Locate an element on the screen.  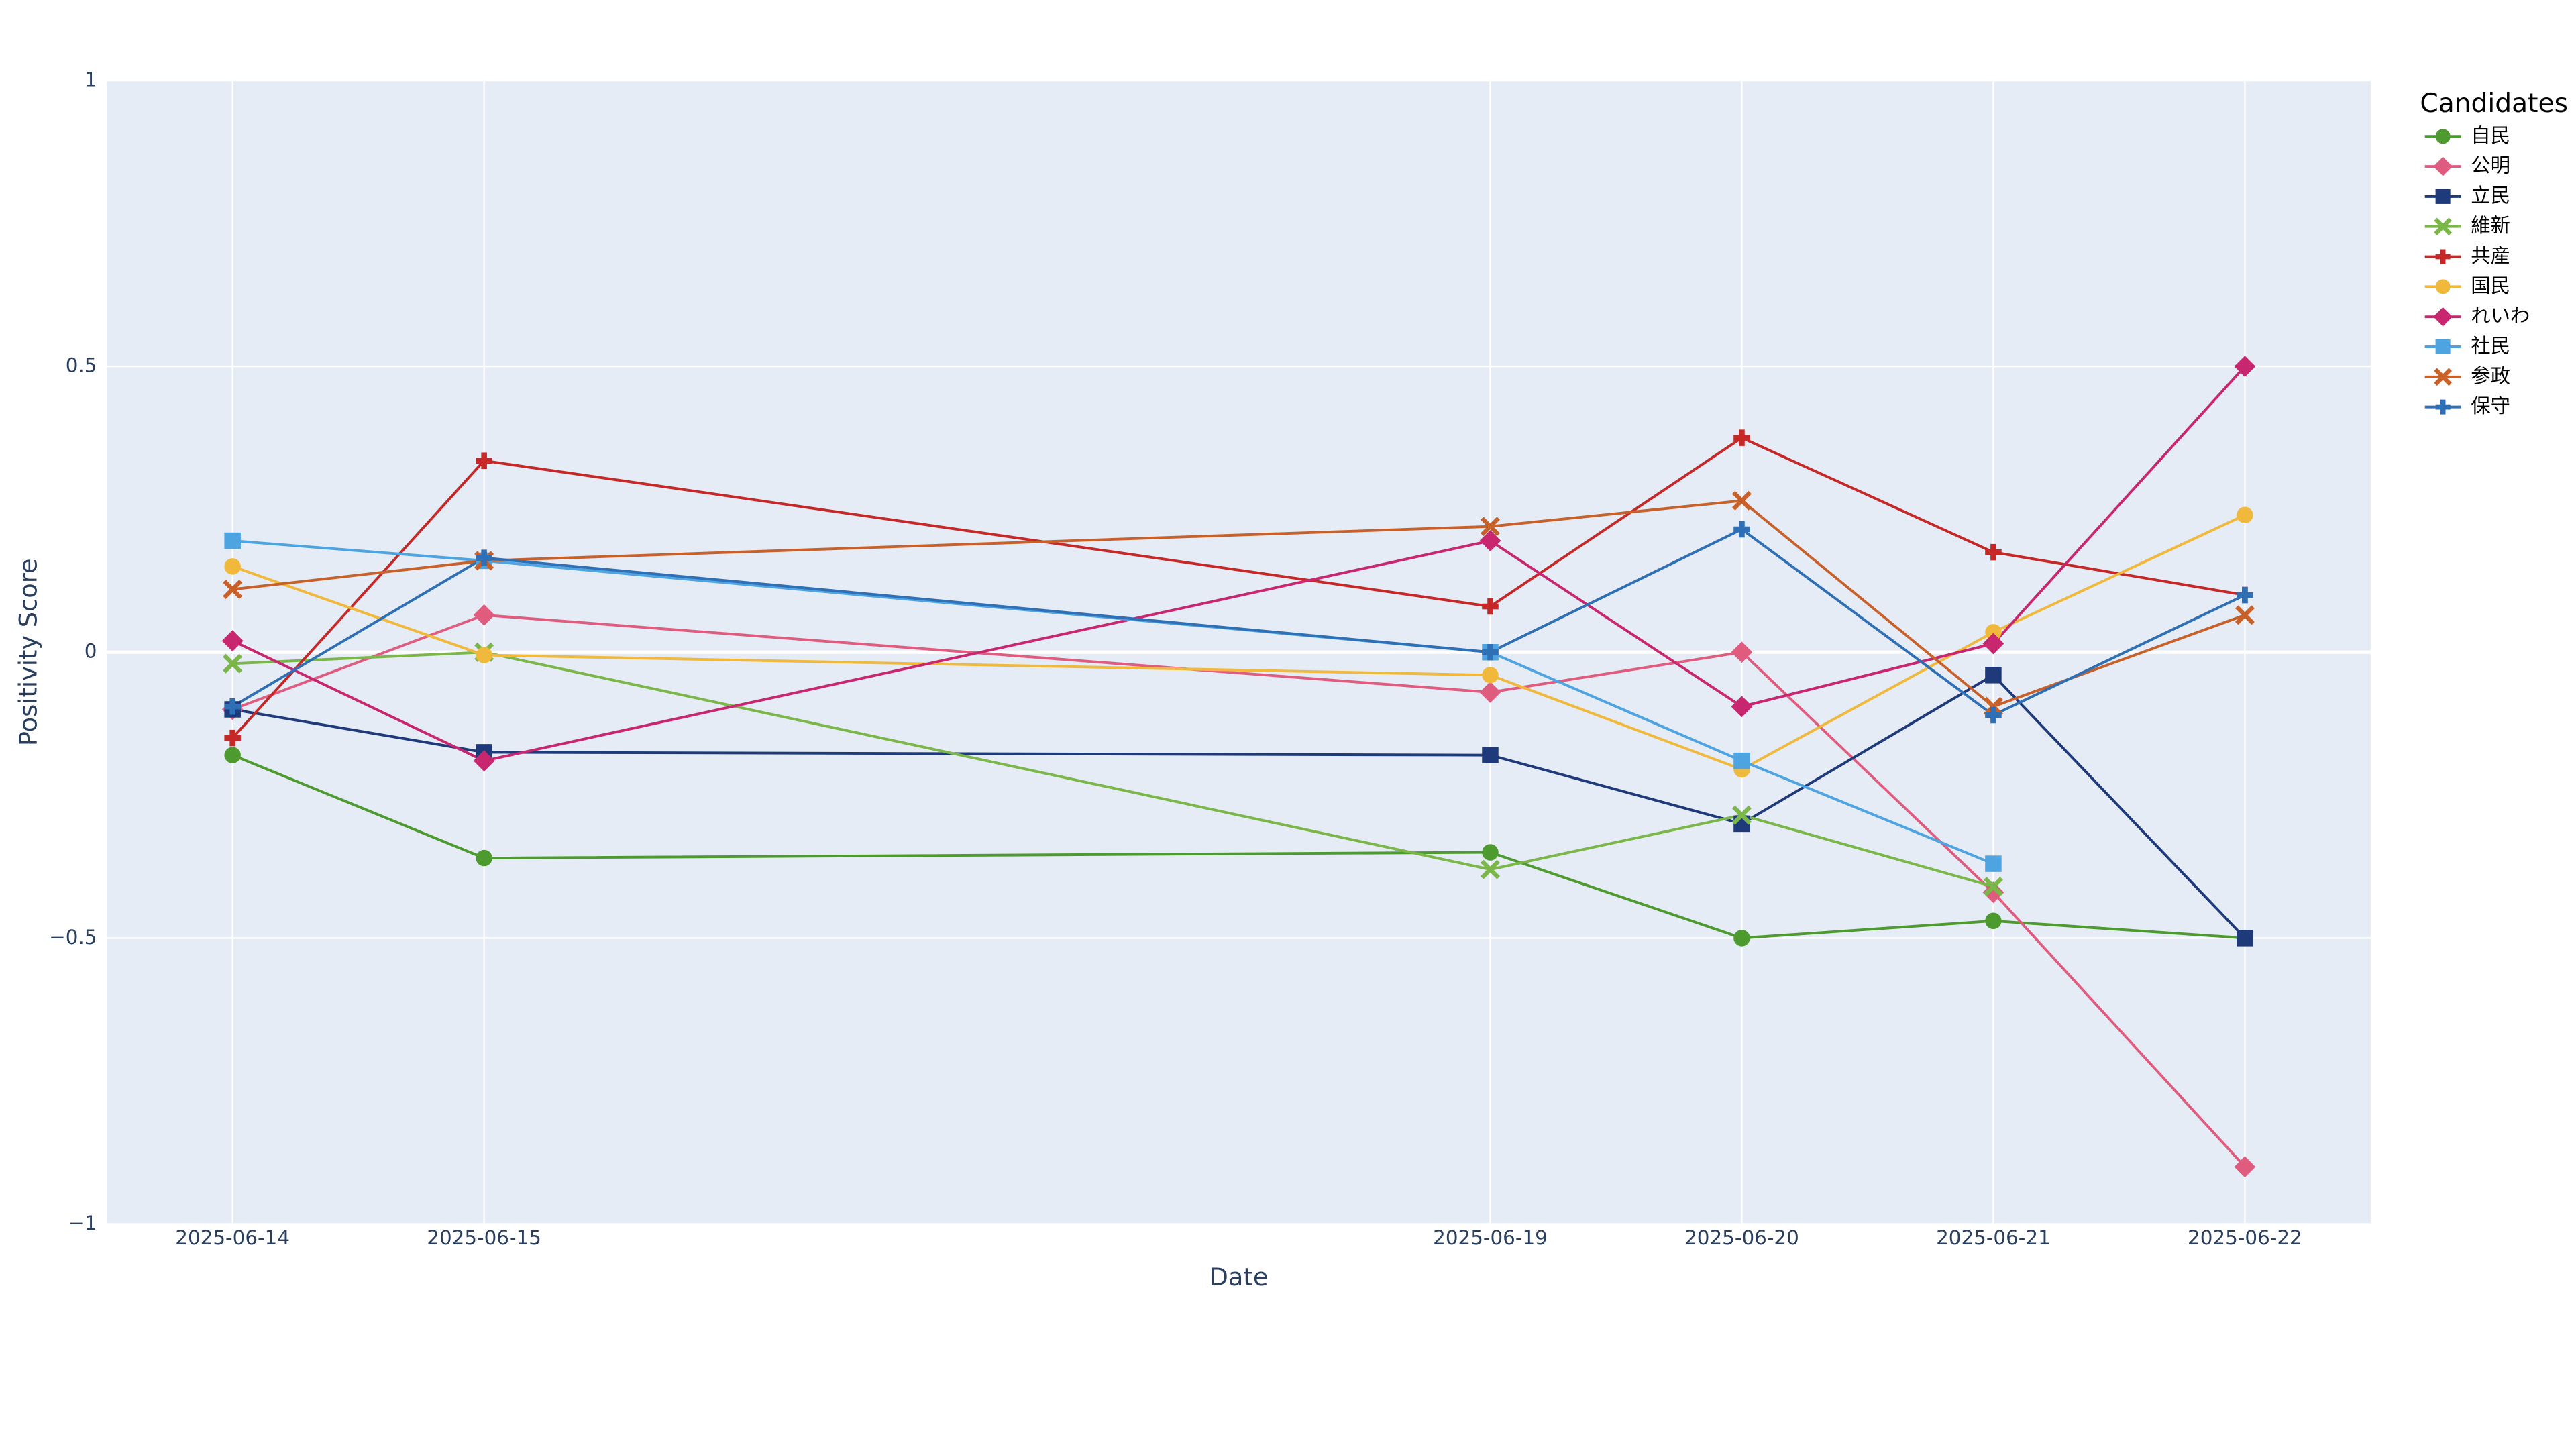
legend-label: 社民 is located at coordinates (2490, 345).